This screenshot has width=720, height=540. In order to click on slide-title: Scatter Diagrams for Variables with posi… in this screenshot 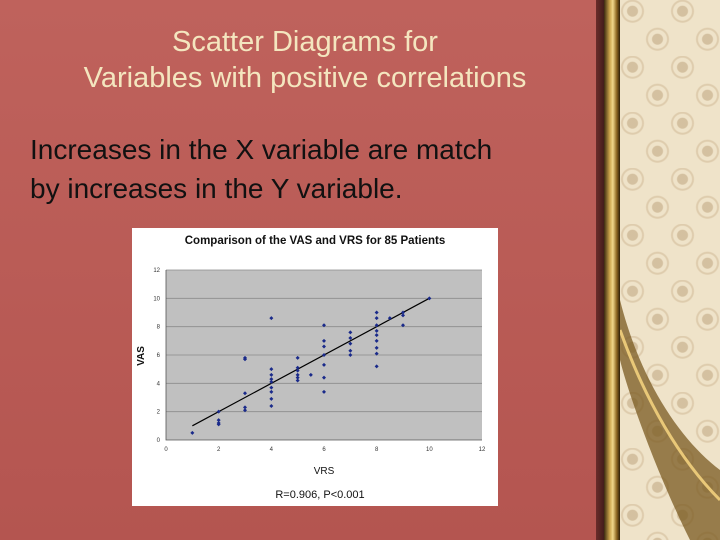, I will do `click(305, 60)`.